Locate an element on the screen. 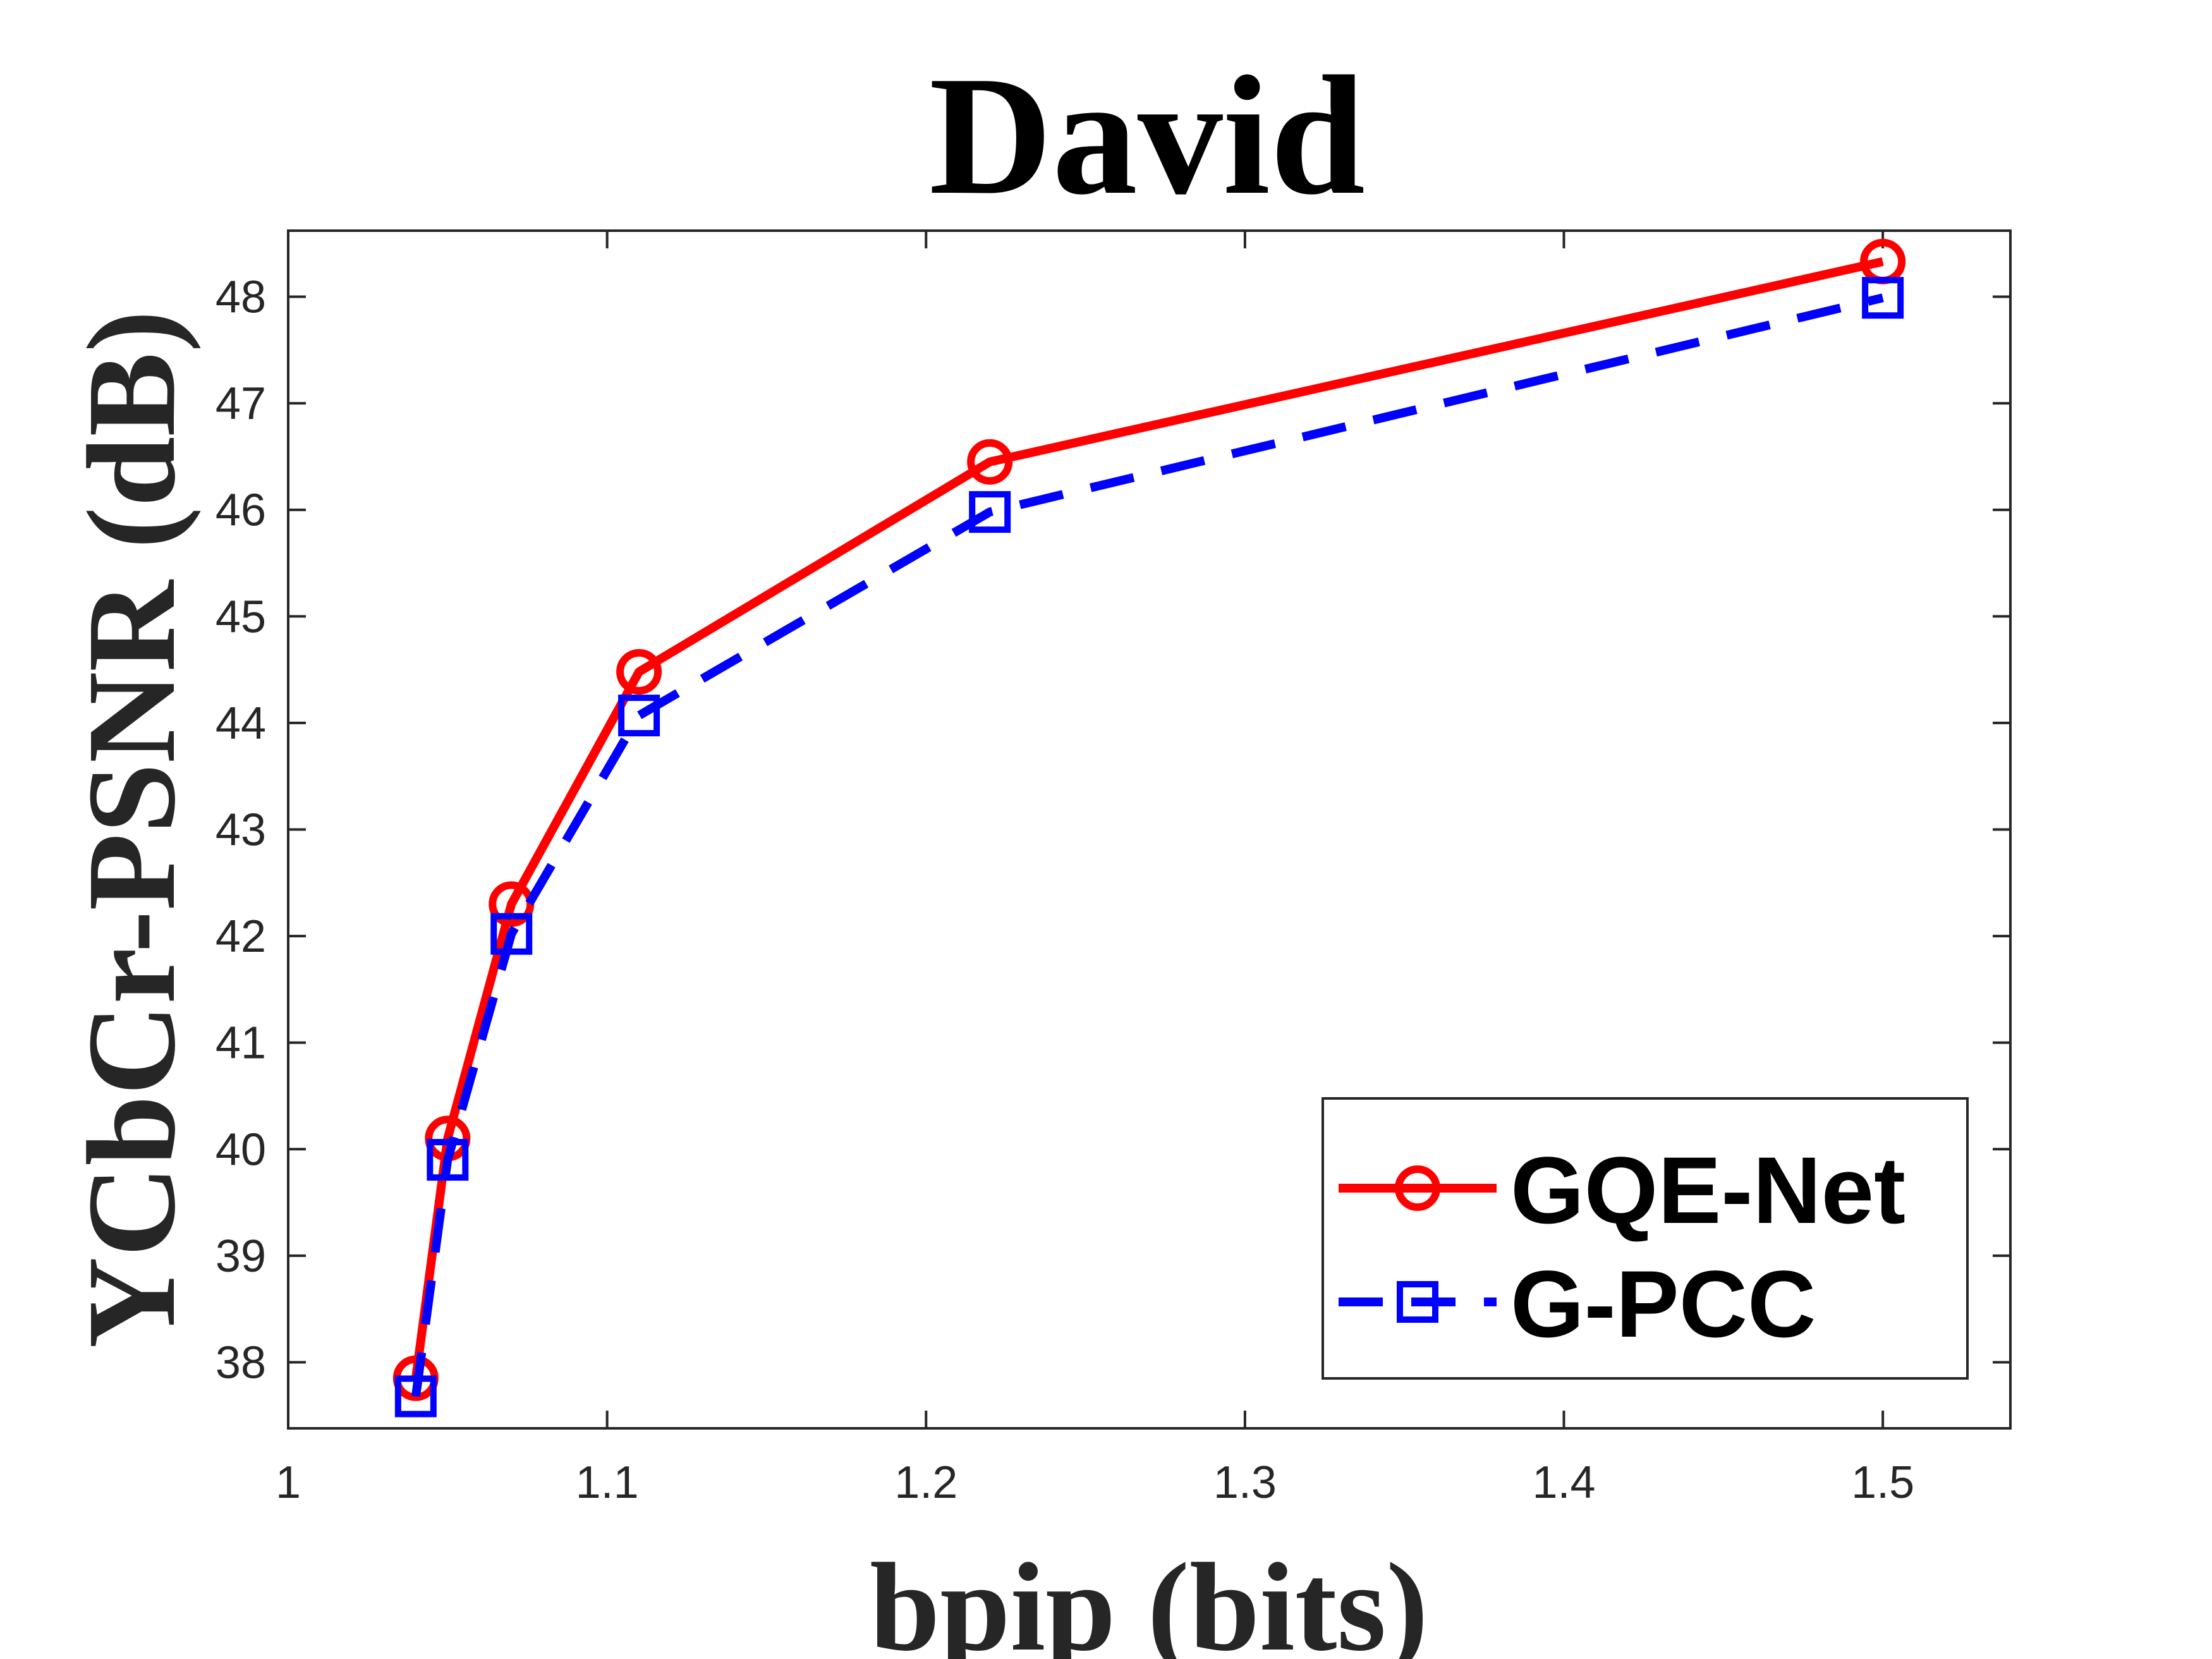 The height and width of the screenshot is (1659, 2212). legend-box is located at coordinates (1646, 1238).